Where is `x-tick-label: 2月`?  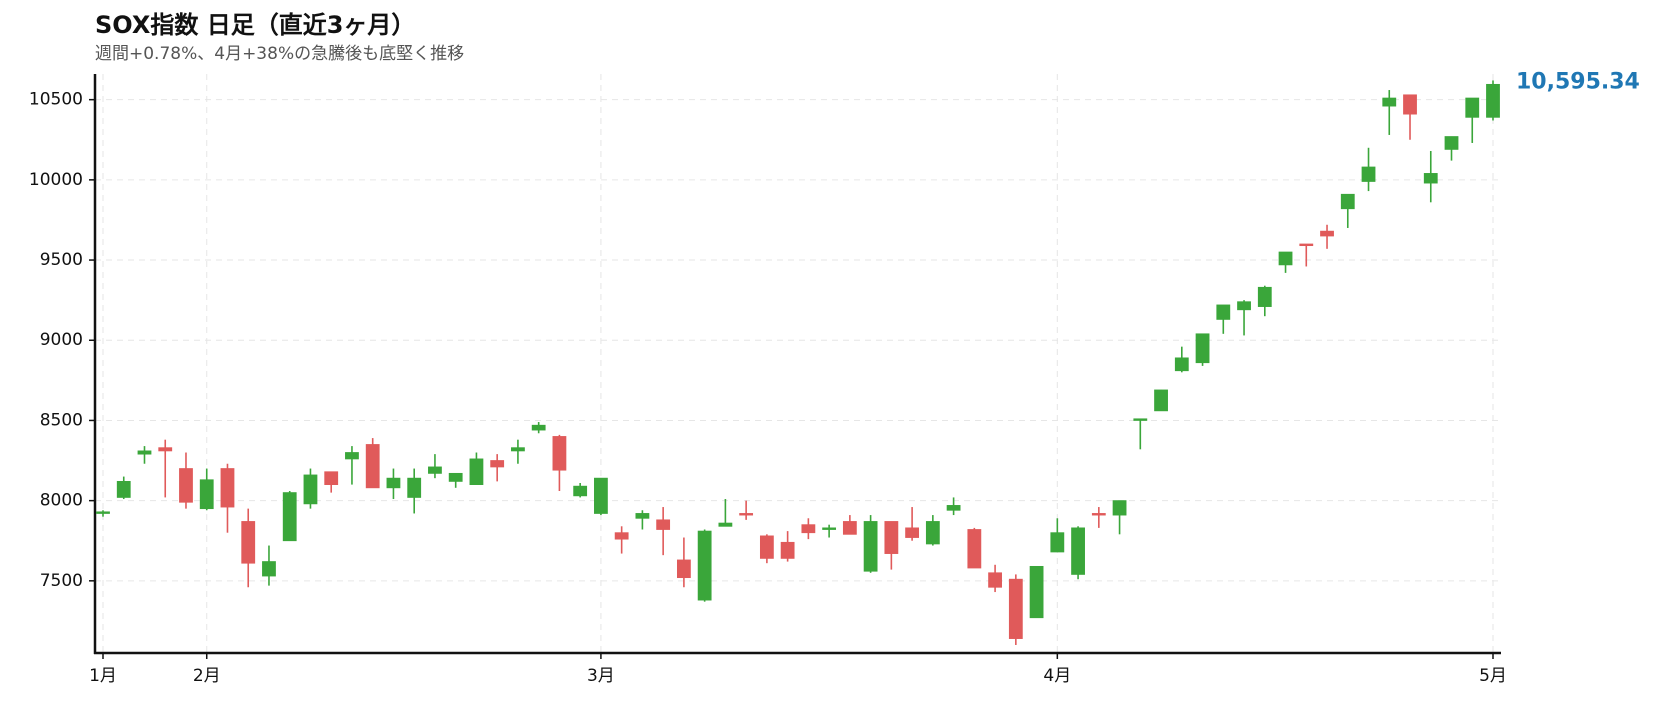
x-tick-label: 2月 is located at coordinates (207, 676).